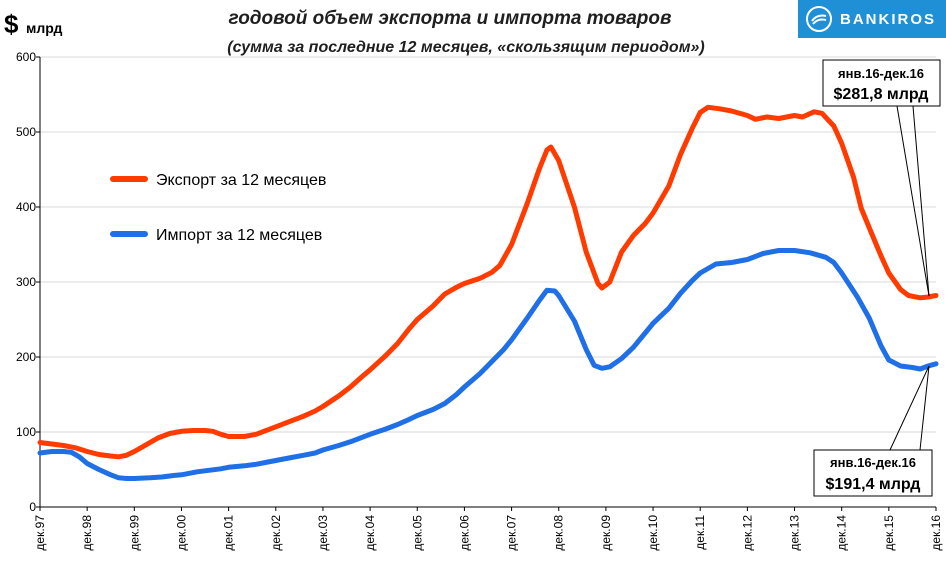 The height and width of the screenshot is (568, 946). What do you see at coordinates (873, 484) in the screenshot?
I see `callout-import-value: $191,4 млрд` at bounding box center [873, 484].